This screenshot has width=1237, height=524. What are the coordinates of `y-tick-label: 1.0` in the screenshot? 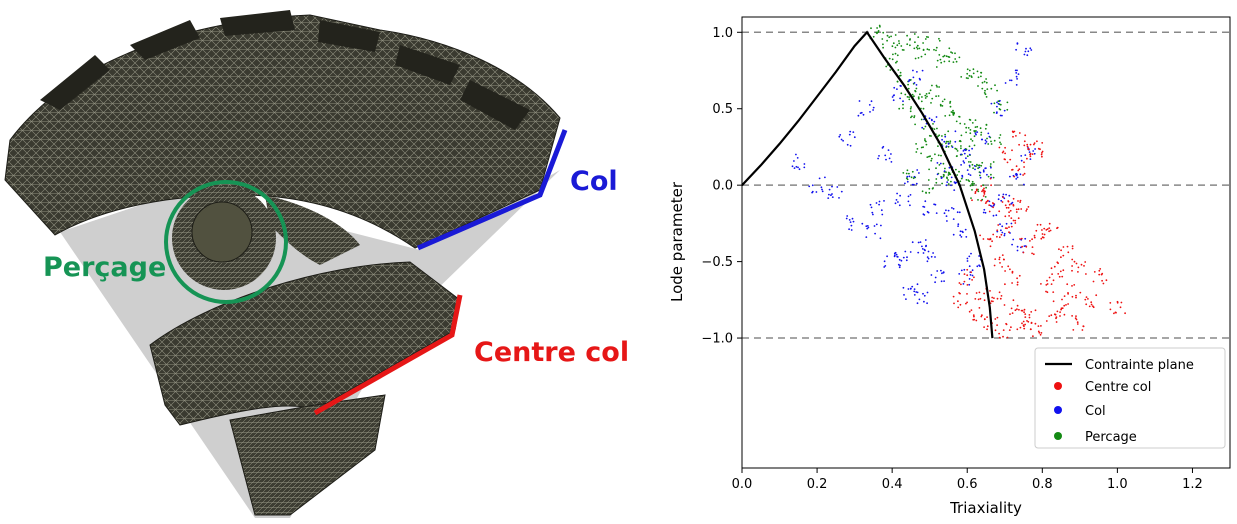 It's located at (722, 33).